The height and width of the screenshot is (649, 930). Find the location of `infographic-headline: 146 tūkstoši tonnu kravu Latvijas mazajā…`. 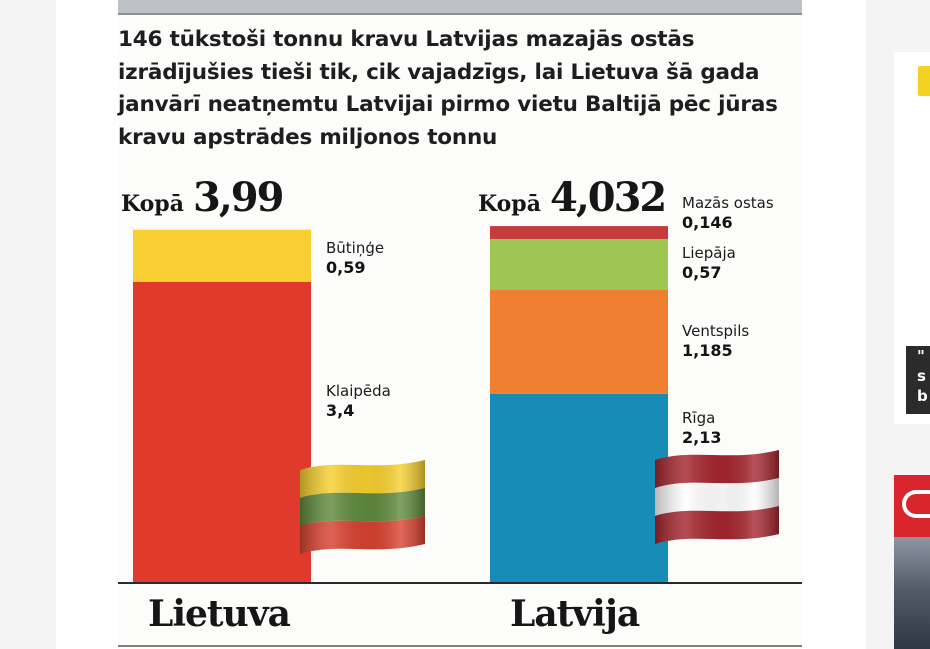

infographic-headline: 146 tūkstoši tonnu kravu Latvijas mazajā… is located at coordinates (448, 88).